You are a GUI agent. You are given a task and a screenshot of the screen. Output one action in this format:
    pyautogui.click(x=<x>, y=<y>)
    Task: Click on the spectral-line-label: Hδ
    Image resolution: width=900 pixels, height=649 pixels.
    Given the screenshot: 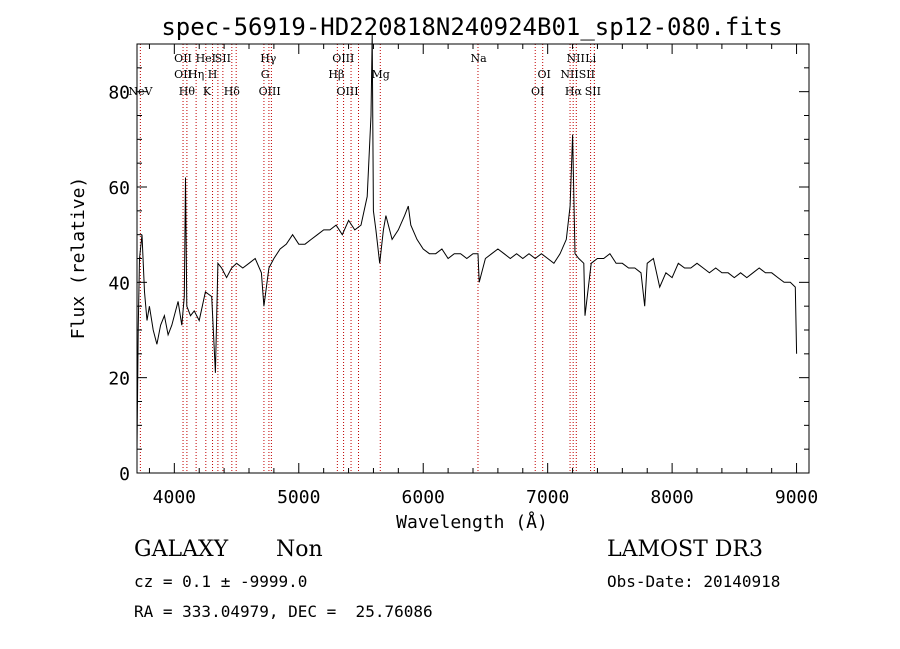 What is the action you would take?
    pyautogui.click(x=232, y=91)
    